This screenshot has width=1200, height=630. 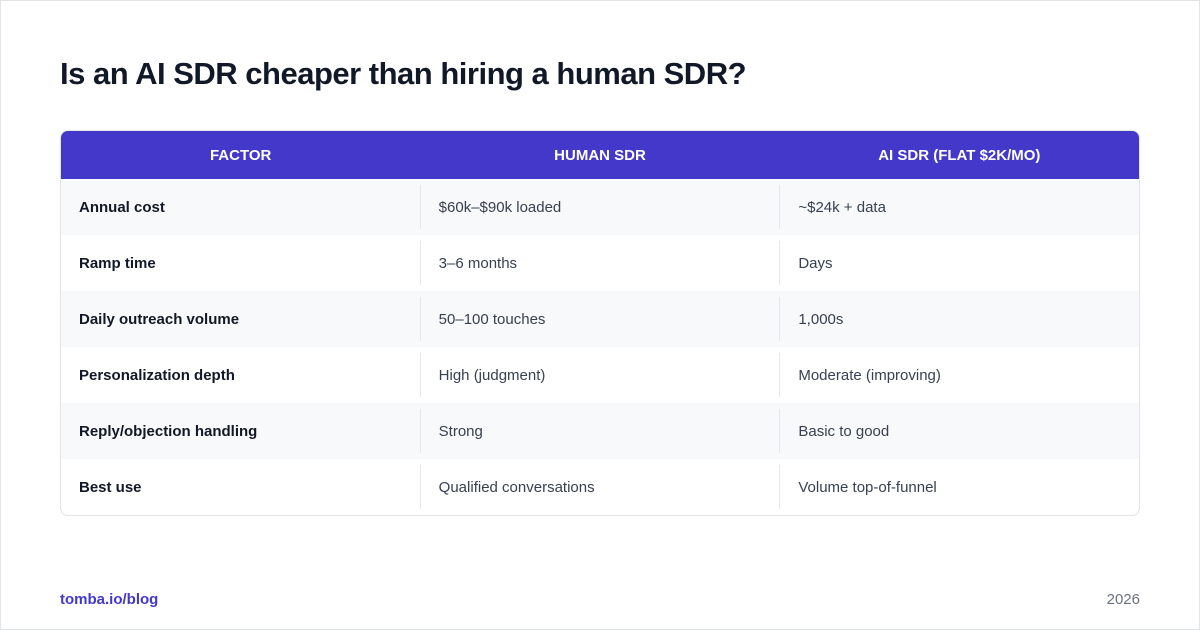 I want to click on column-header: AI SDR (FLAT $2K/MO), so click(x=959, y=155).